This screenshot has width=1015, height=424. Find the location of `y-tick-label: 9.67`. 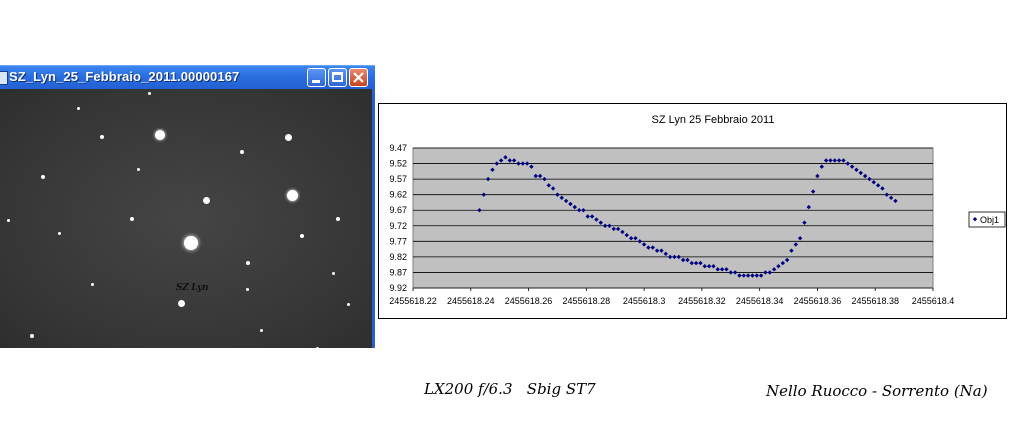

y-tick-label: 9.67 is located at coordinates (398, 210).